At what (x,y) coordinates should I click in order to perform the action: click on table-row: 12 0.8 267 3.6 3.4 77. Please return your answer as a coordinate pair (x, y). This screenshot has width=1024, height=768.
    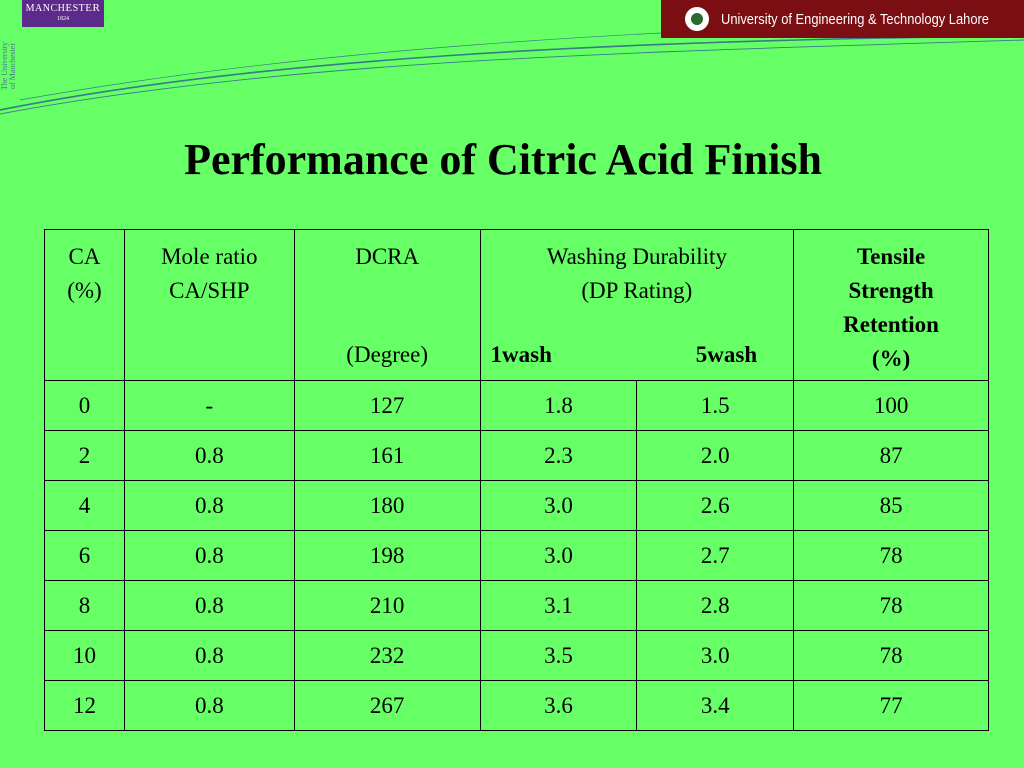
    Looking at the image, I should click on (516, 705).